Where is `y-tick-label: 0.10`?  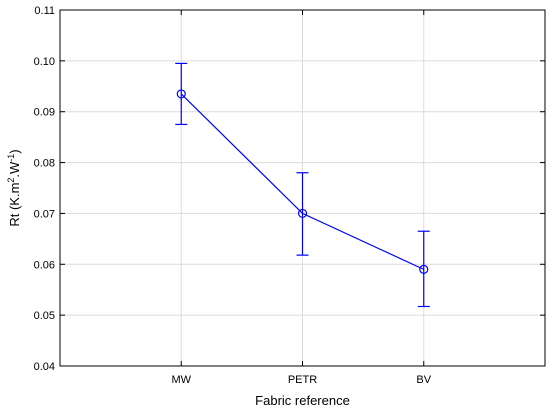 y-tick-label: 0.10 is located at coordinates (44, 62).